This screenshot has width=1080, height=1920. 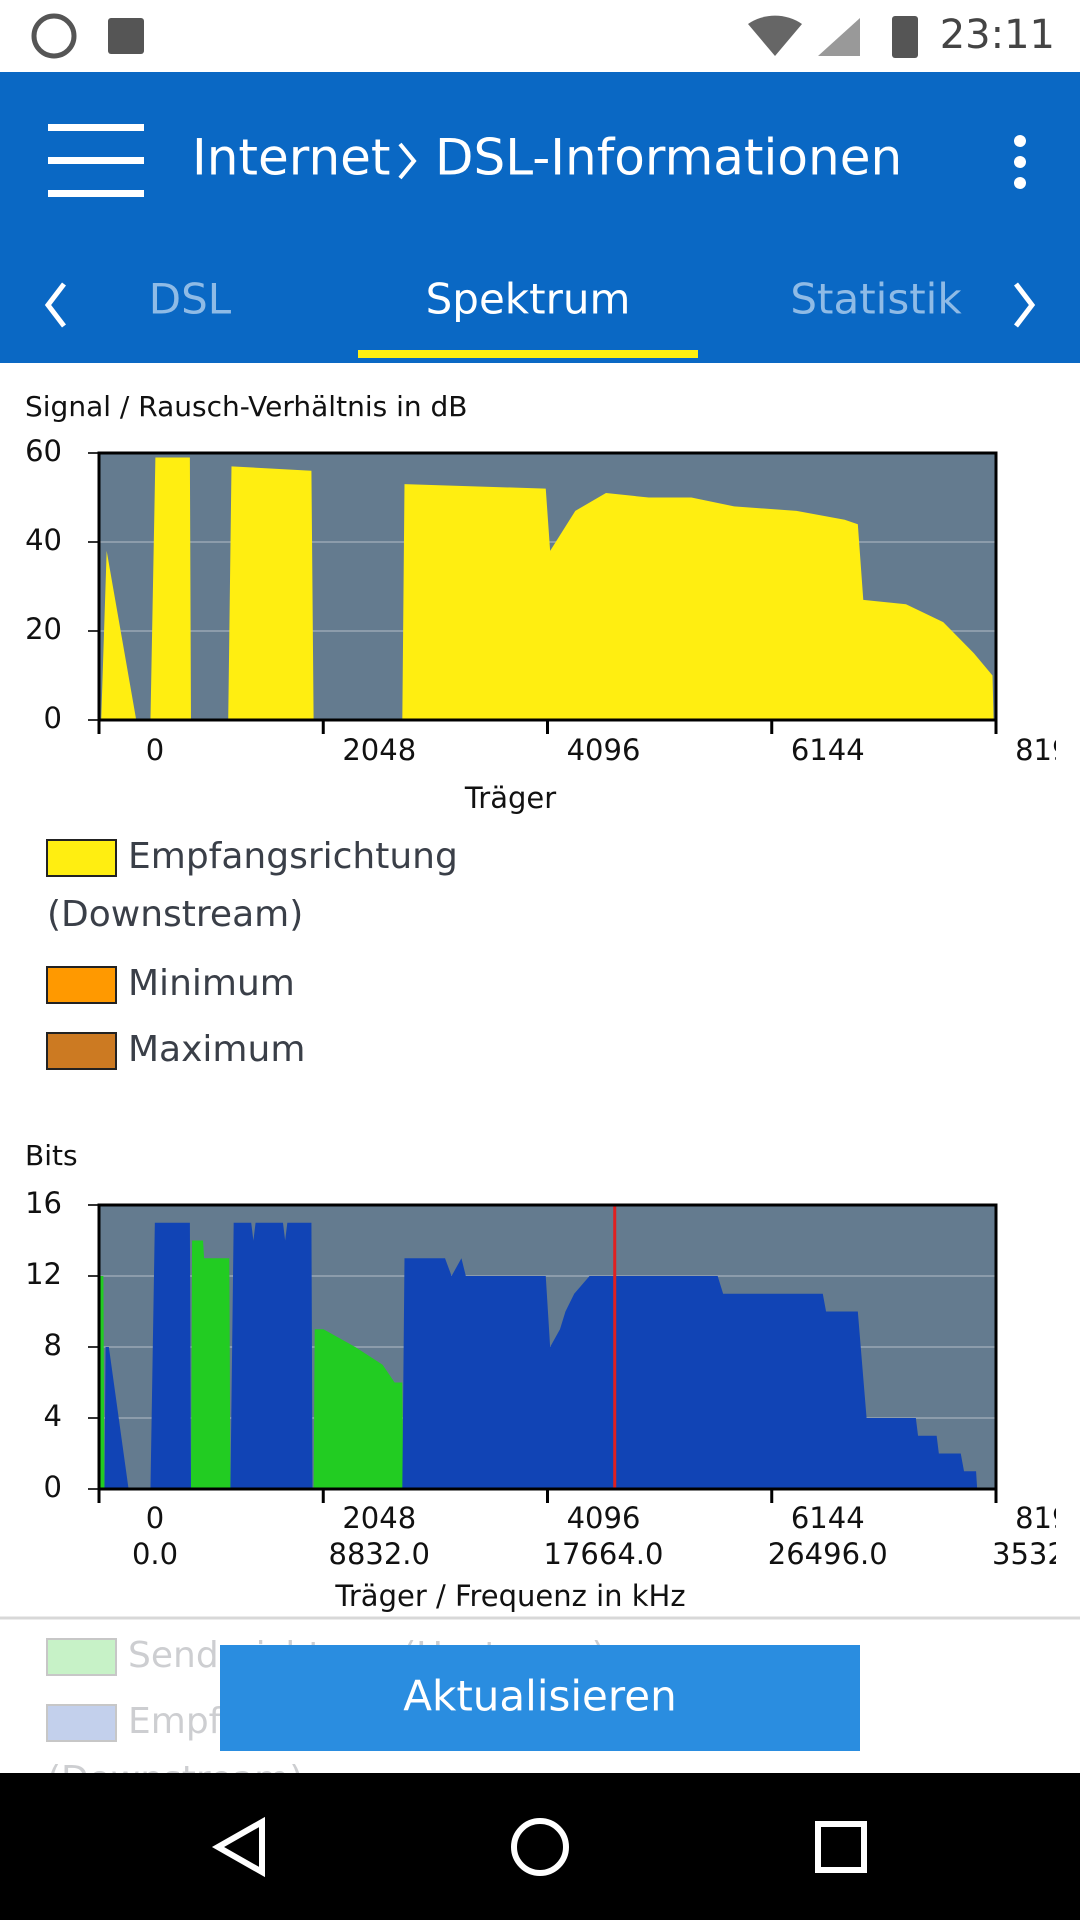 What do you see at coordinates (528, 354) in the screenshot?
I see `tab-indicator` at bounding box center [528, 354].